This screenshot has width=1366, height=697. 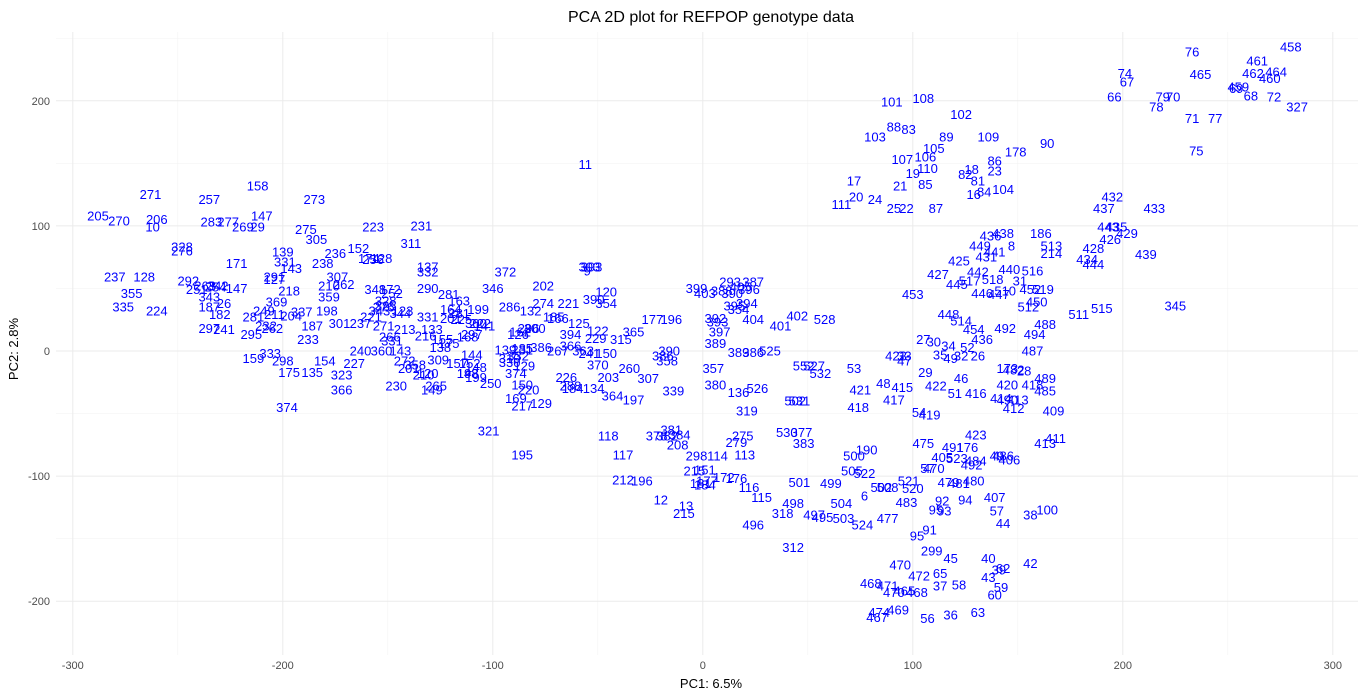 What do you see at coordinates (888, 518) in the screenshot?
I see `point-label: 477` at bounding box center [888, 518].